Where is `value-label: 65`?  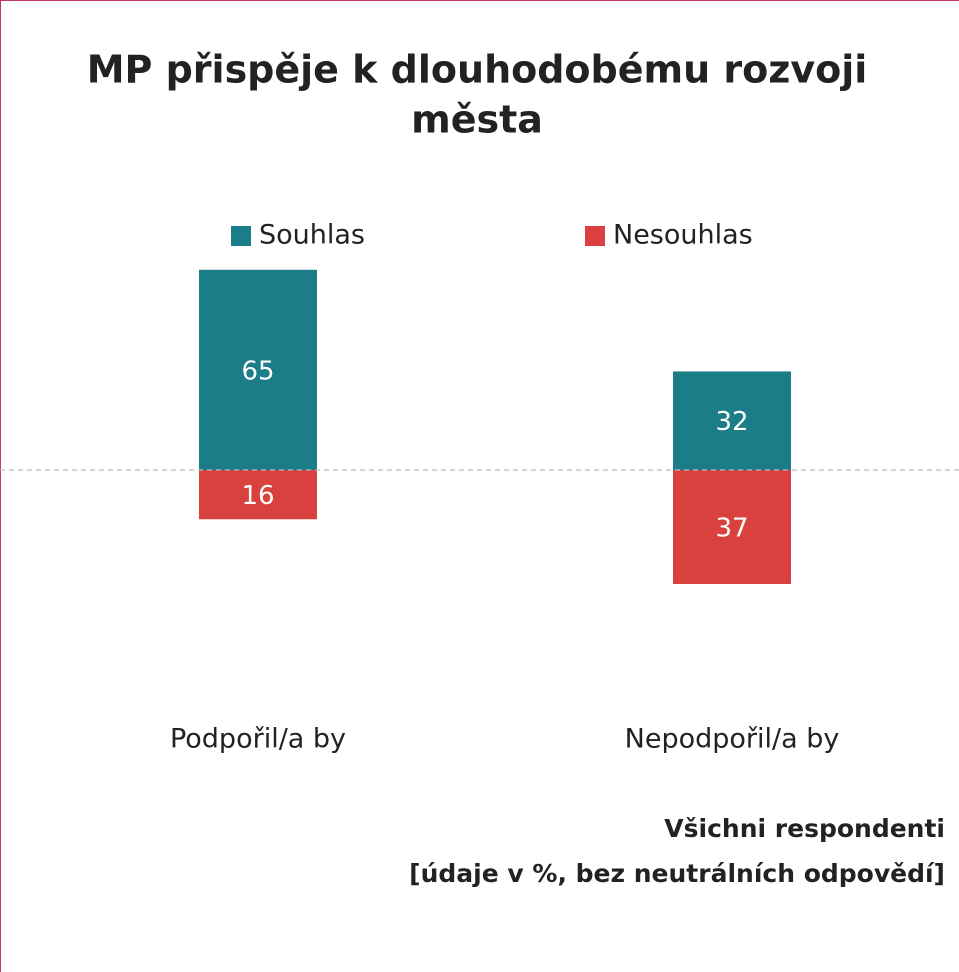
value-label: 65 is located at coordinates (257, 371).